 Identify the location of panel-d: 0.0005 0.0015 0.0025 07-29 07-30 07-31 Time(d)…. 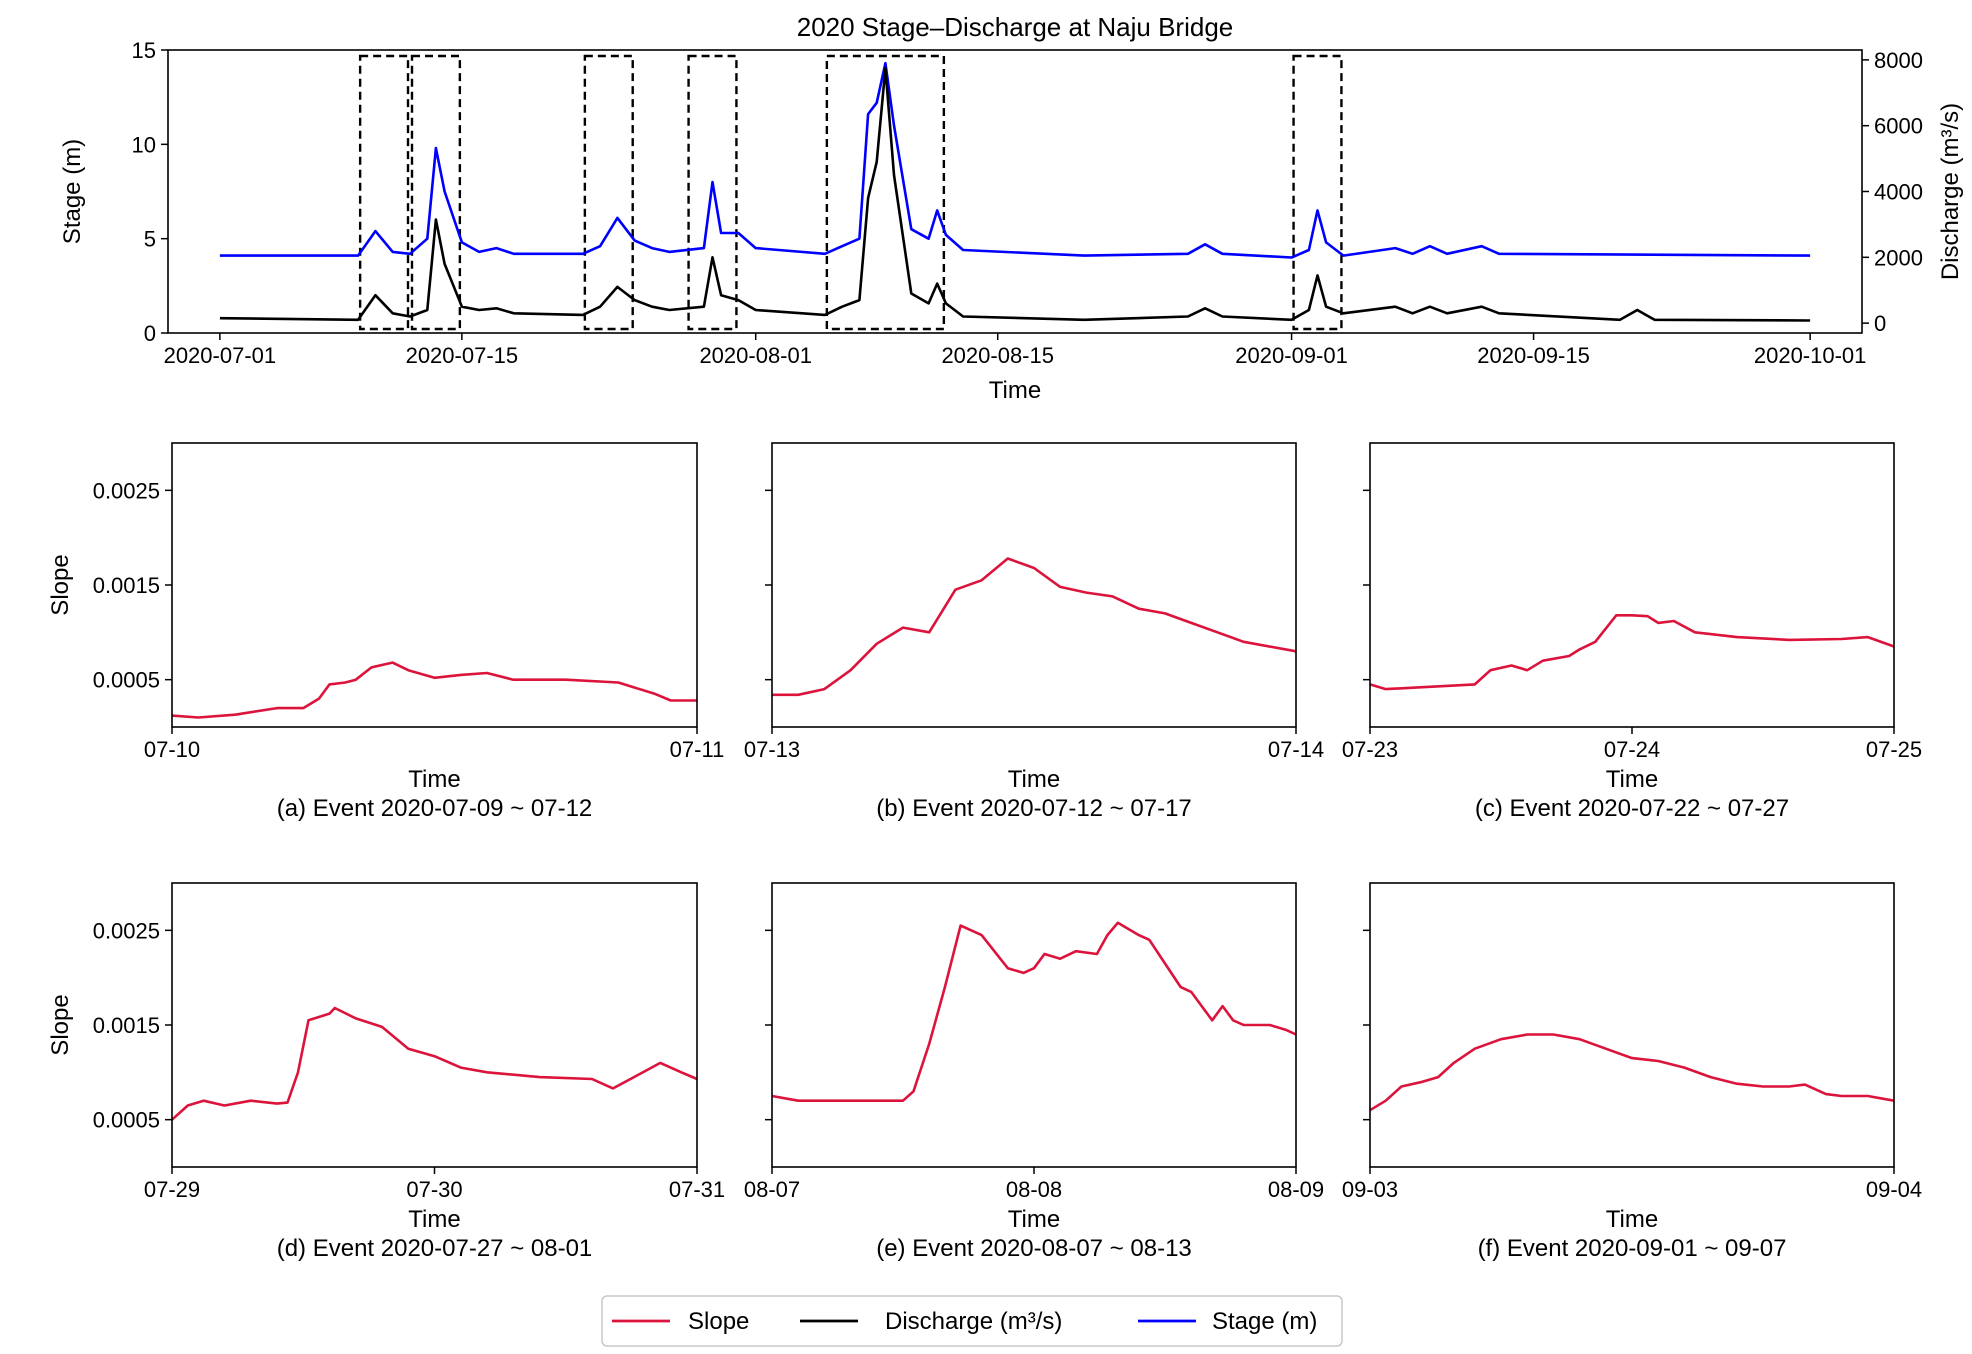
(386, 1072).